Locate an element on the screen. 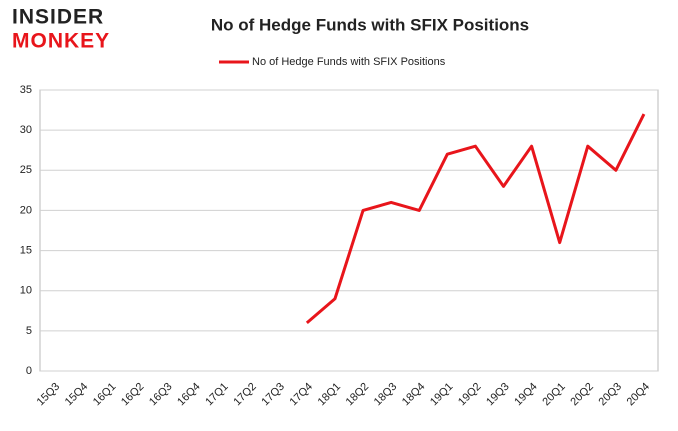 This screenshot has width=678, height=431. x-tick-label: 16Q2 is located at coordinates (133, 395).